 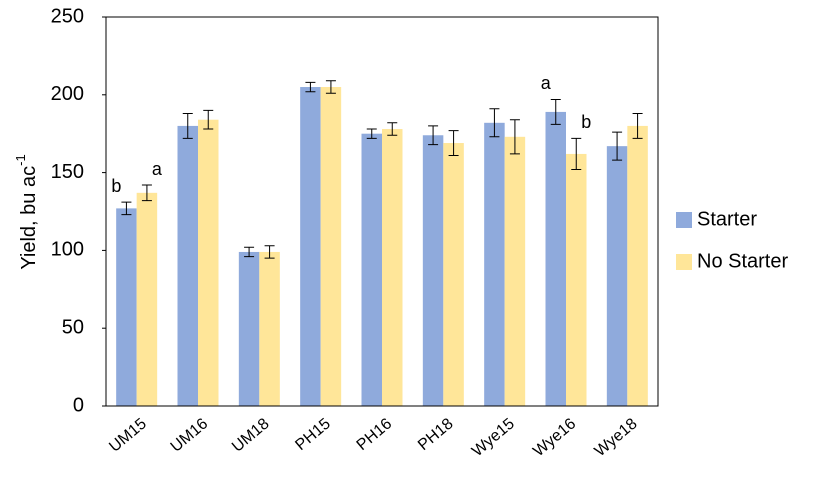 What do you see at coordinates (67, 172) in the screenshot?
I see `y-tick-label: 150` at bounding box center [67, 172].